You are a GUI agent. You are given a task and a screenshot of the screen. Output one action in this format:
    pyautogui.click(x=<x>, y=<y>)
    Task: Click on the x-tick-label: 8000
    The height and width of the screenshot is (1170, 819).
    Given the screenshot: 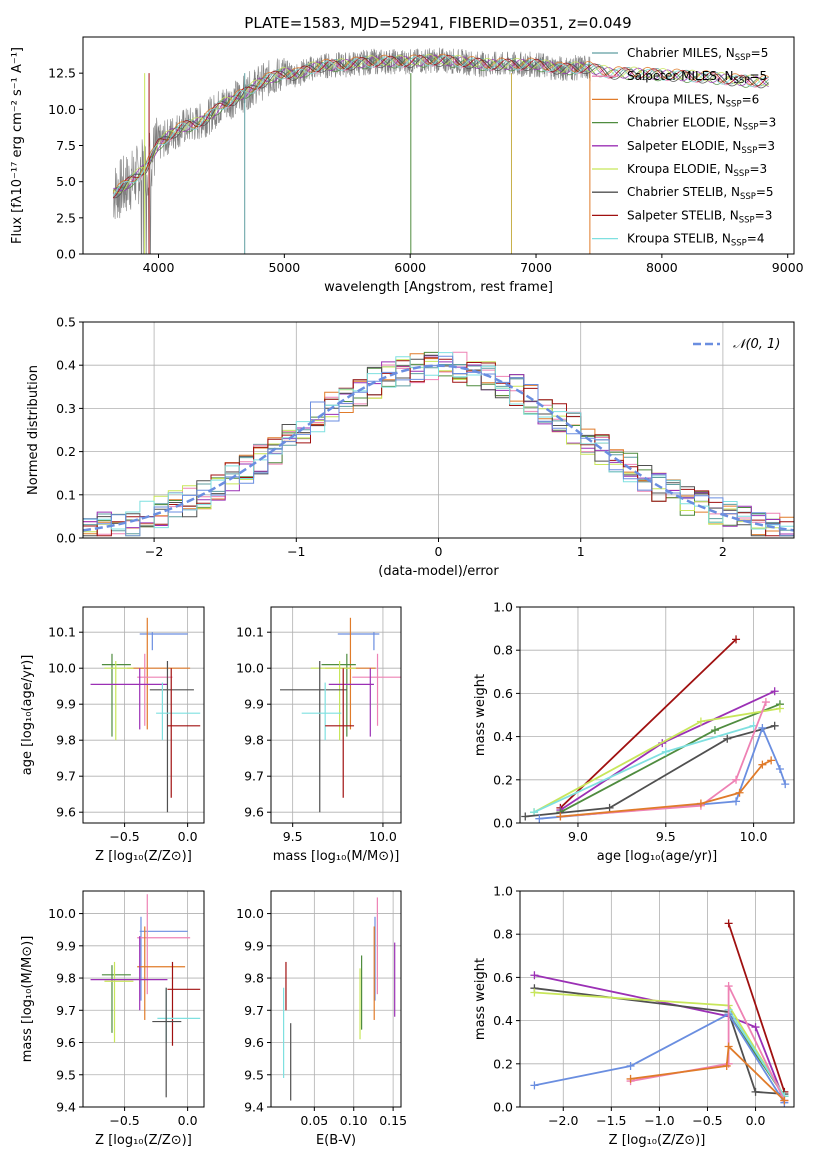 What is the action you would take?
    pyautogui.click(x=662, y=267)
    